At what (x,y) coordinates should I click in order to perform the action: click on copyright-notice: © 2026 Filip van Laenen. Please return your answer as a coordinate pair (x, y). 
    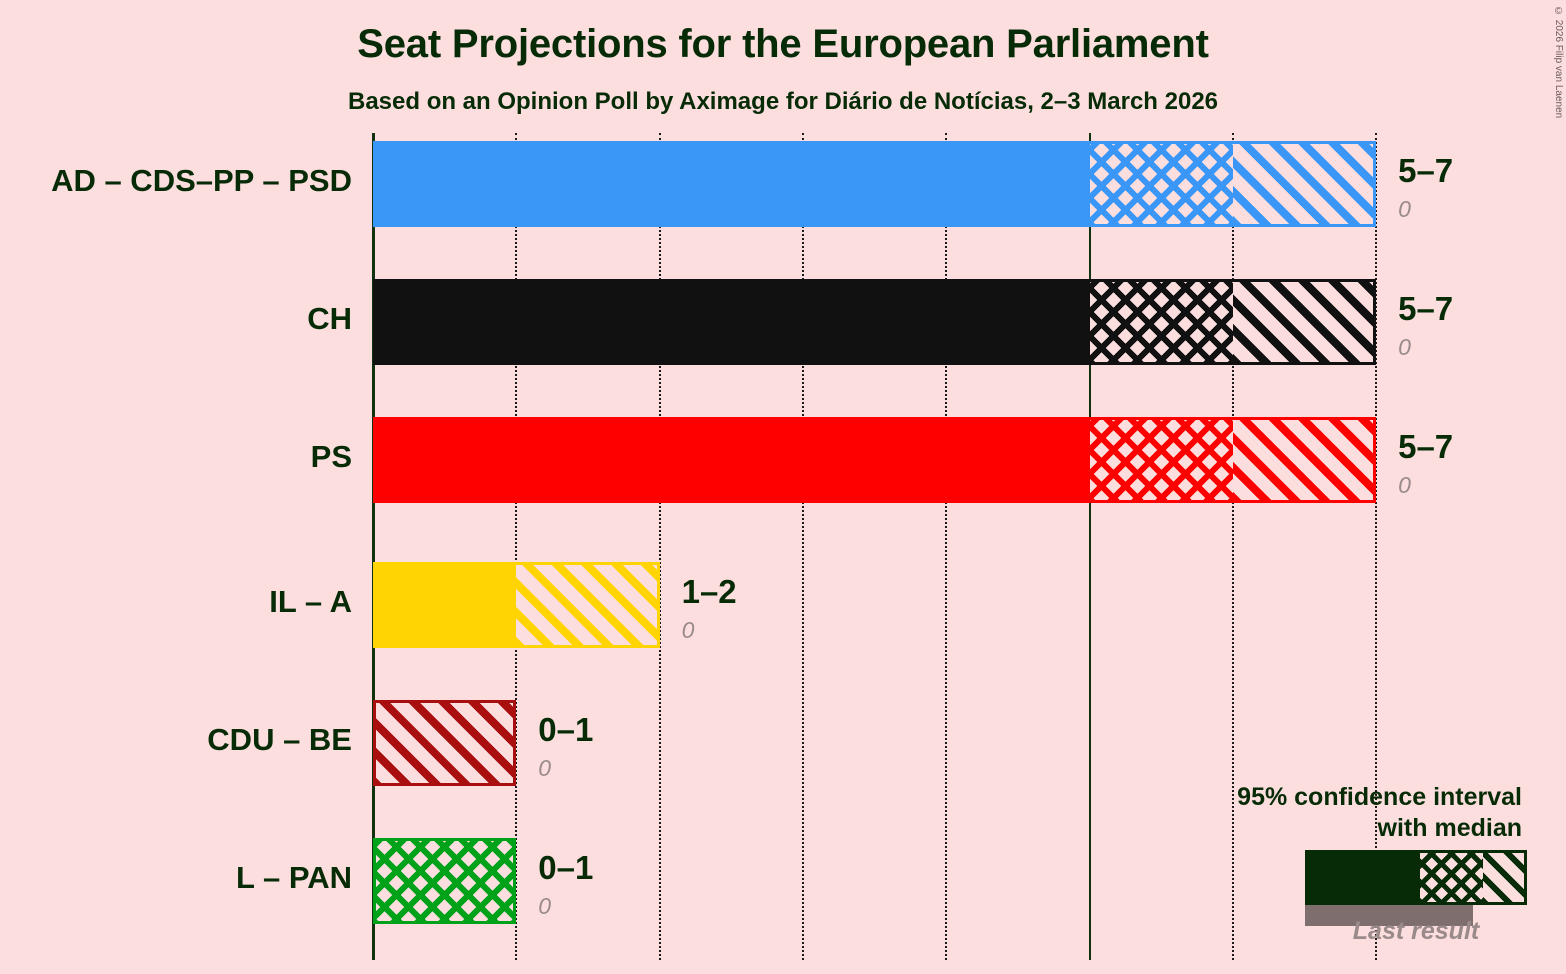
    Looking at the image, I should click on (1558, 62).